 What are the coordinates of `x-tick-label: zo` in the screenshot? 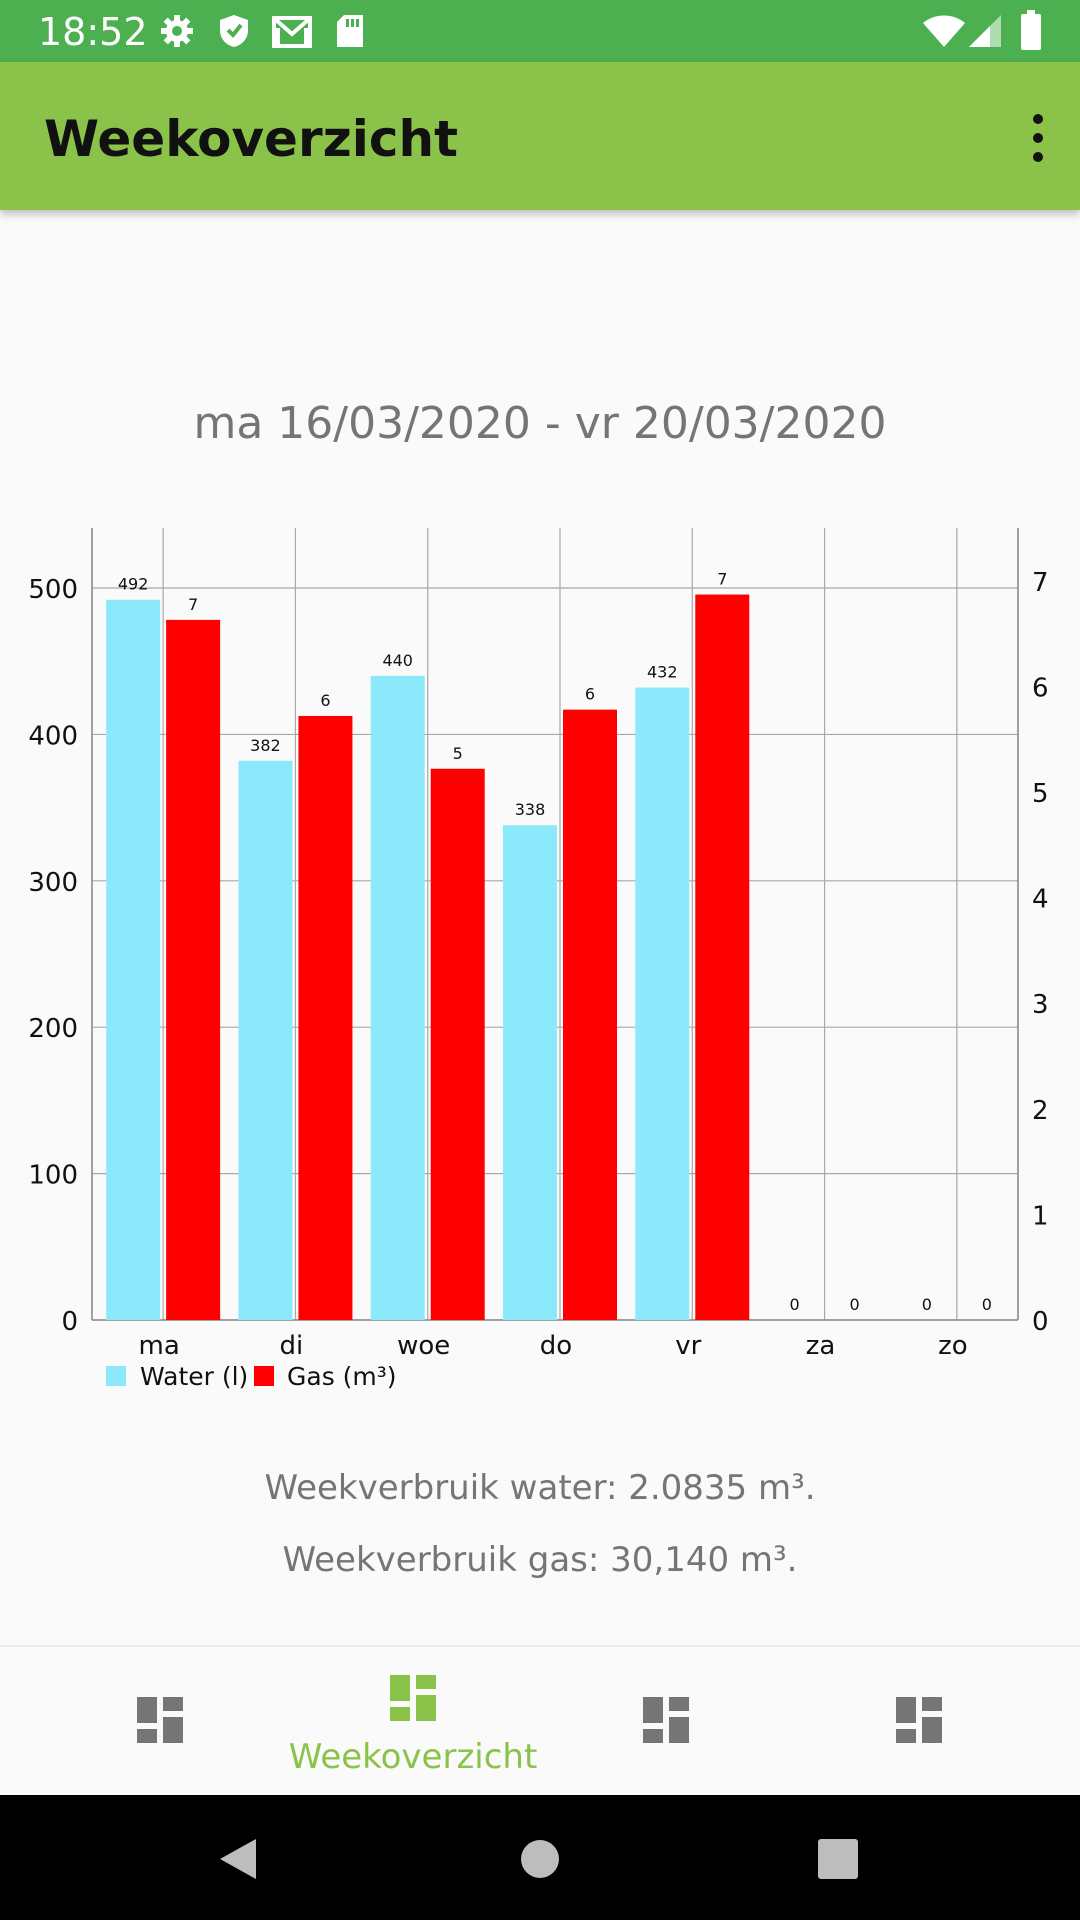 It's located at (953, 1346).